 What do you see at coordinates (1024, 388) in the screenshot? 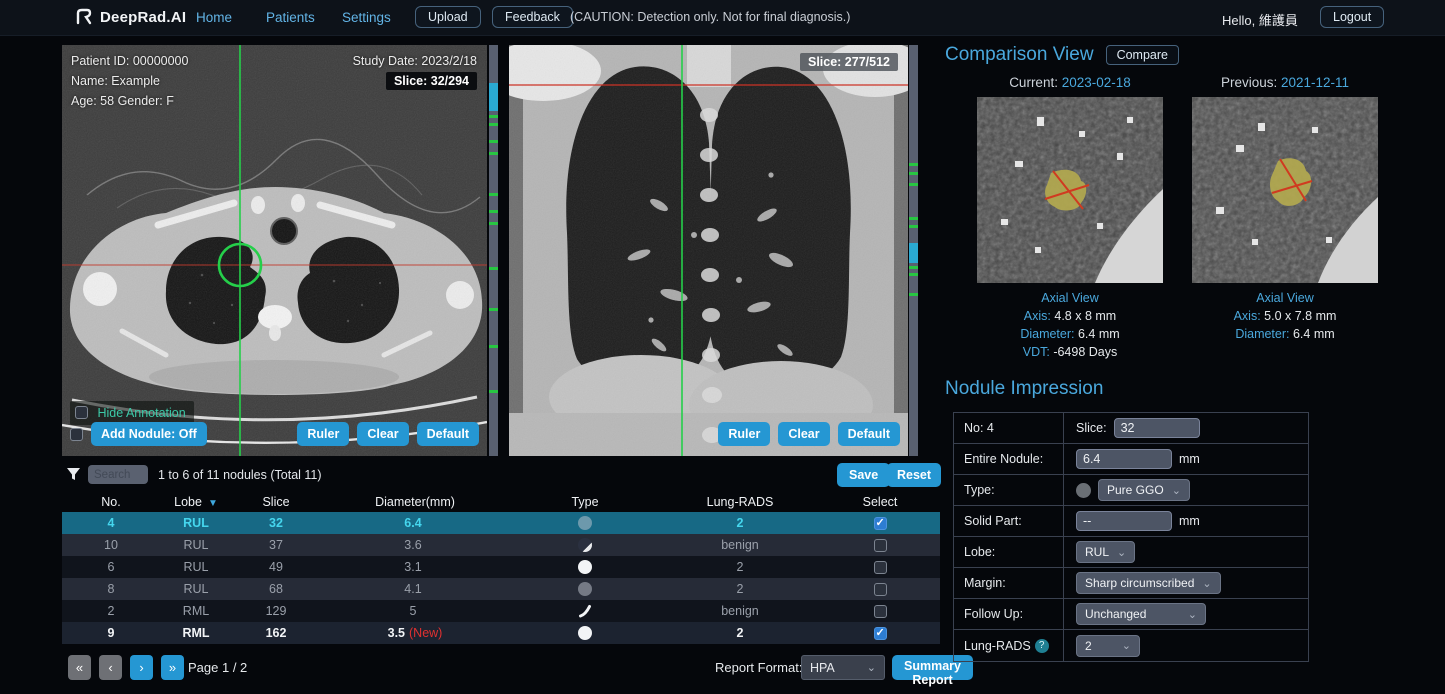
I see `impression-title: Nodule Impression` at bounding box center [1024, 388].